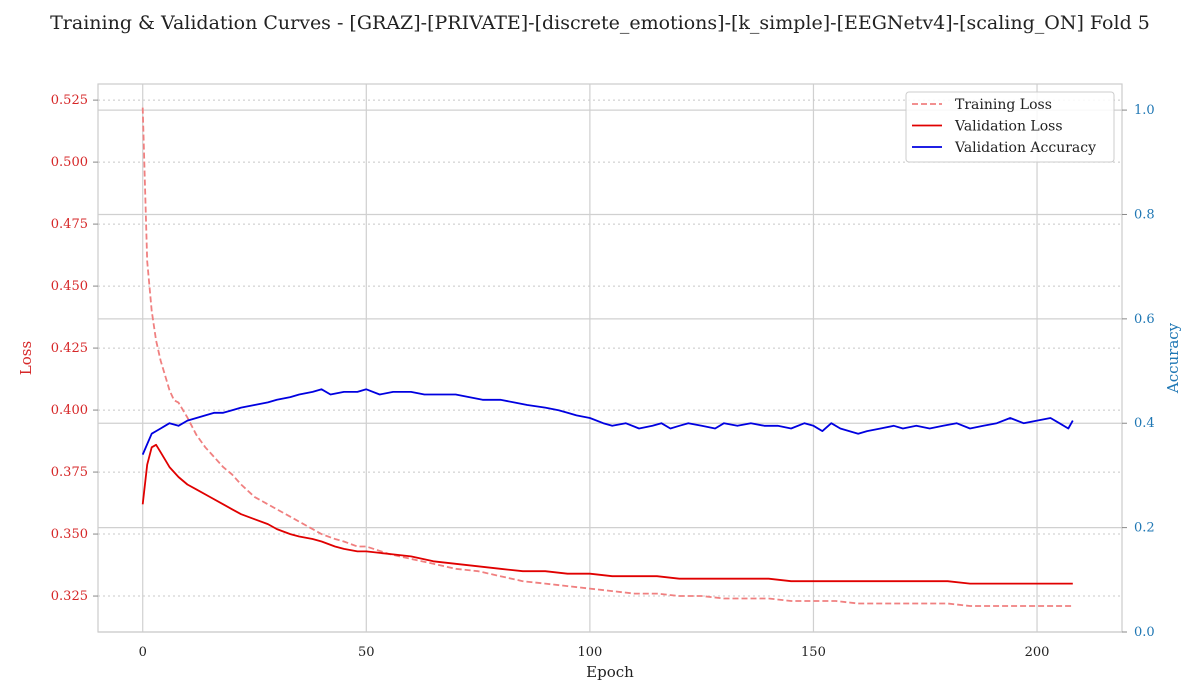 The height and width of the screenshot is (700, 1200). Describe the element at coordinates (610, 672) in the screenshot. I see `x-axis-title: Epoch` at that location.